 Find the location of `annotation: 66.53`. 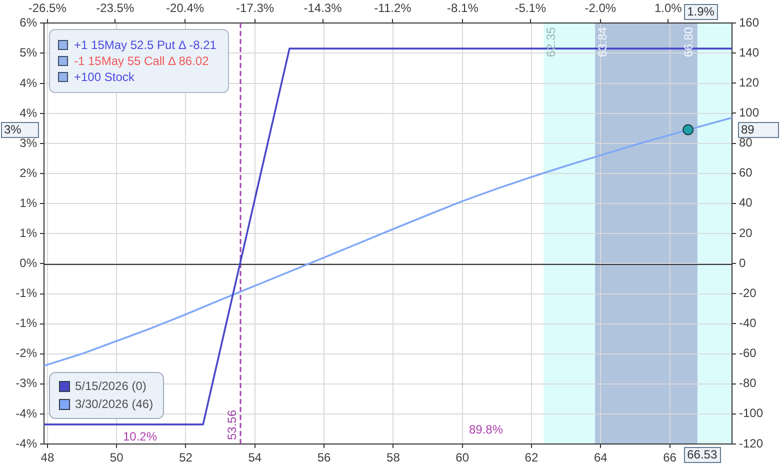

annotation: 66.53 is located at coordinates (702, 454).